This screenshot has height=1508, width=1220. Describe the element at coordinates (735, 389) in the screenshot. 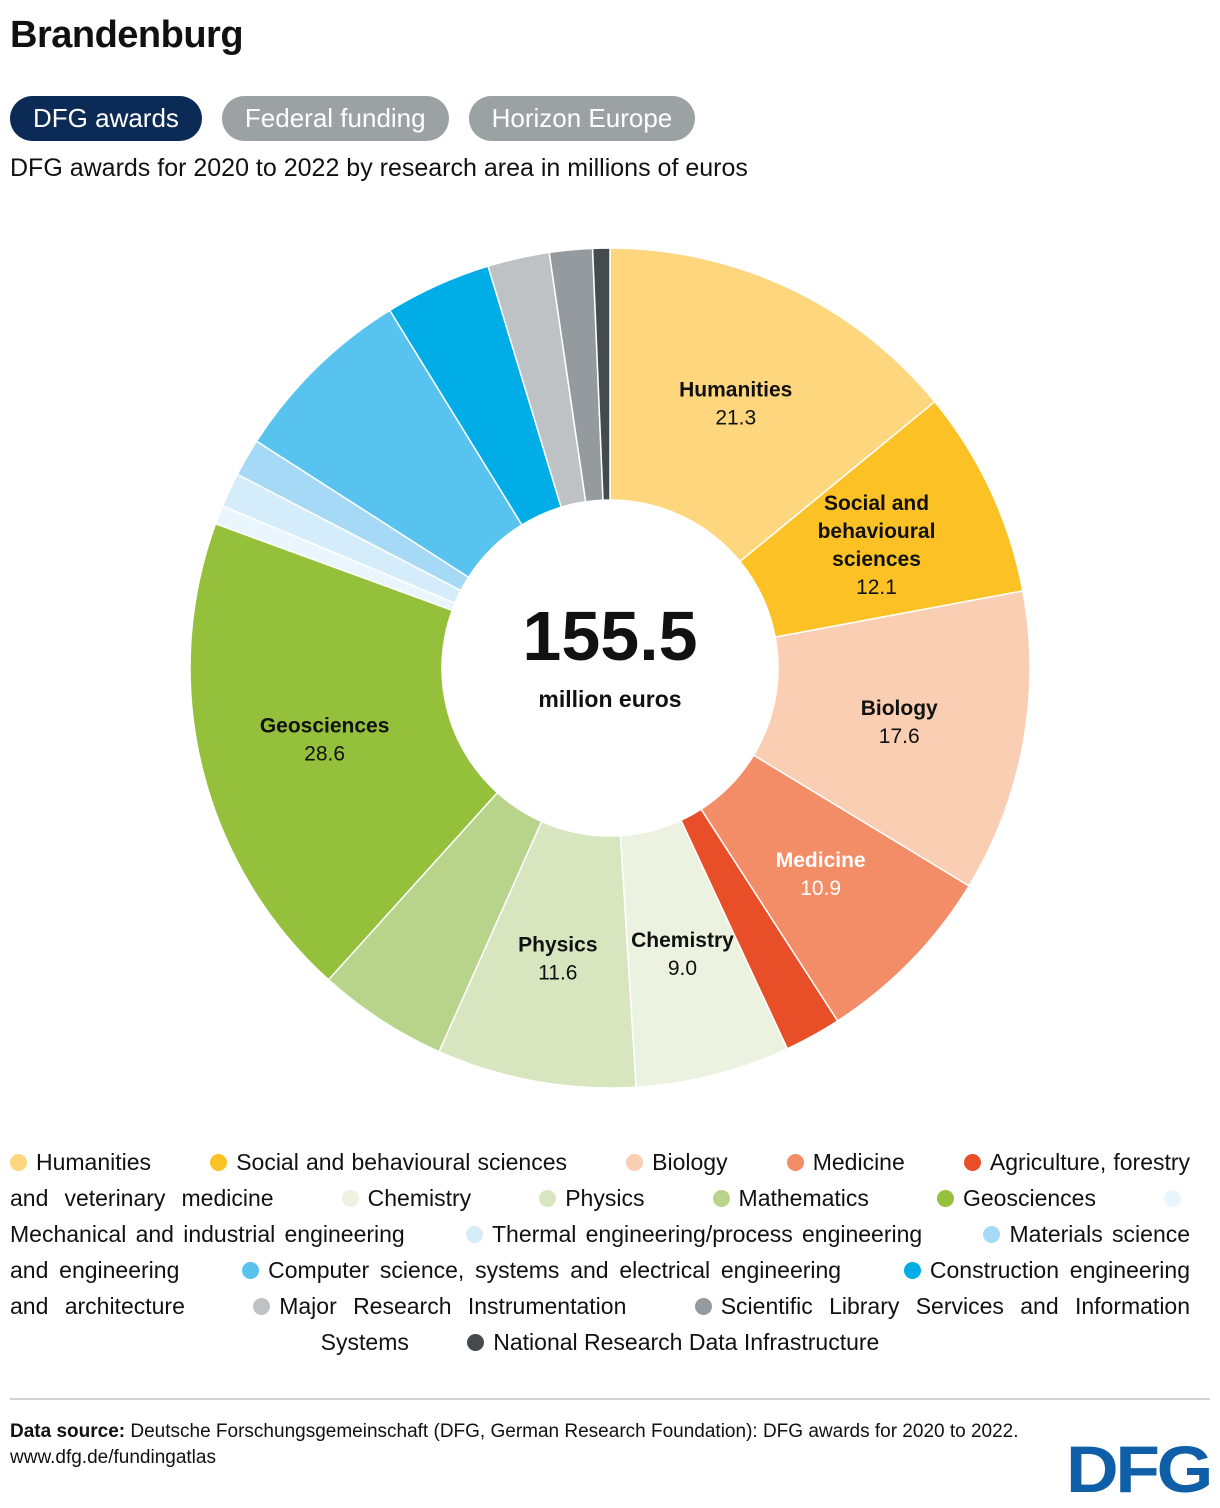

I see `slice-label-name: Humanities` at that location.